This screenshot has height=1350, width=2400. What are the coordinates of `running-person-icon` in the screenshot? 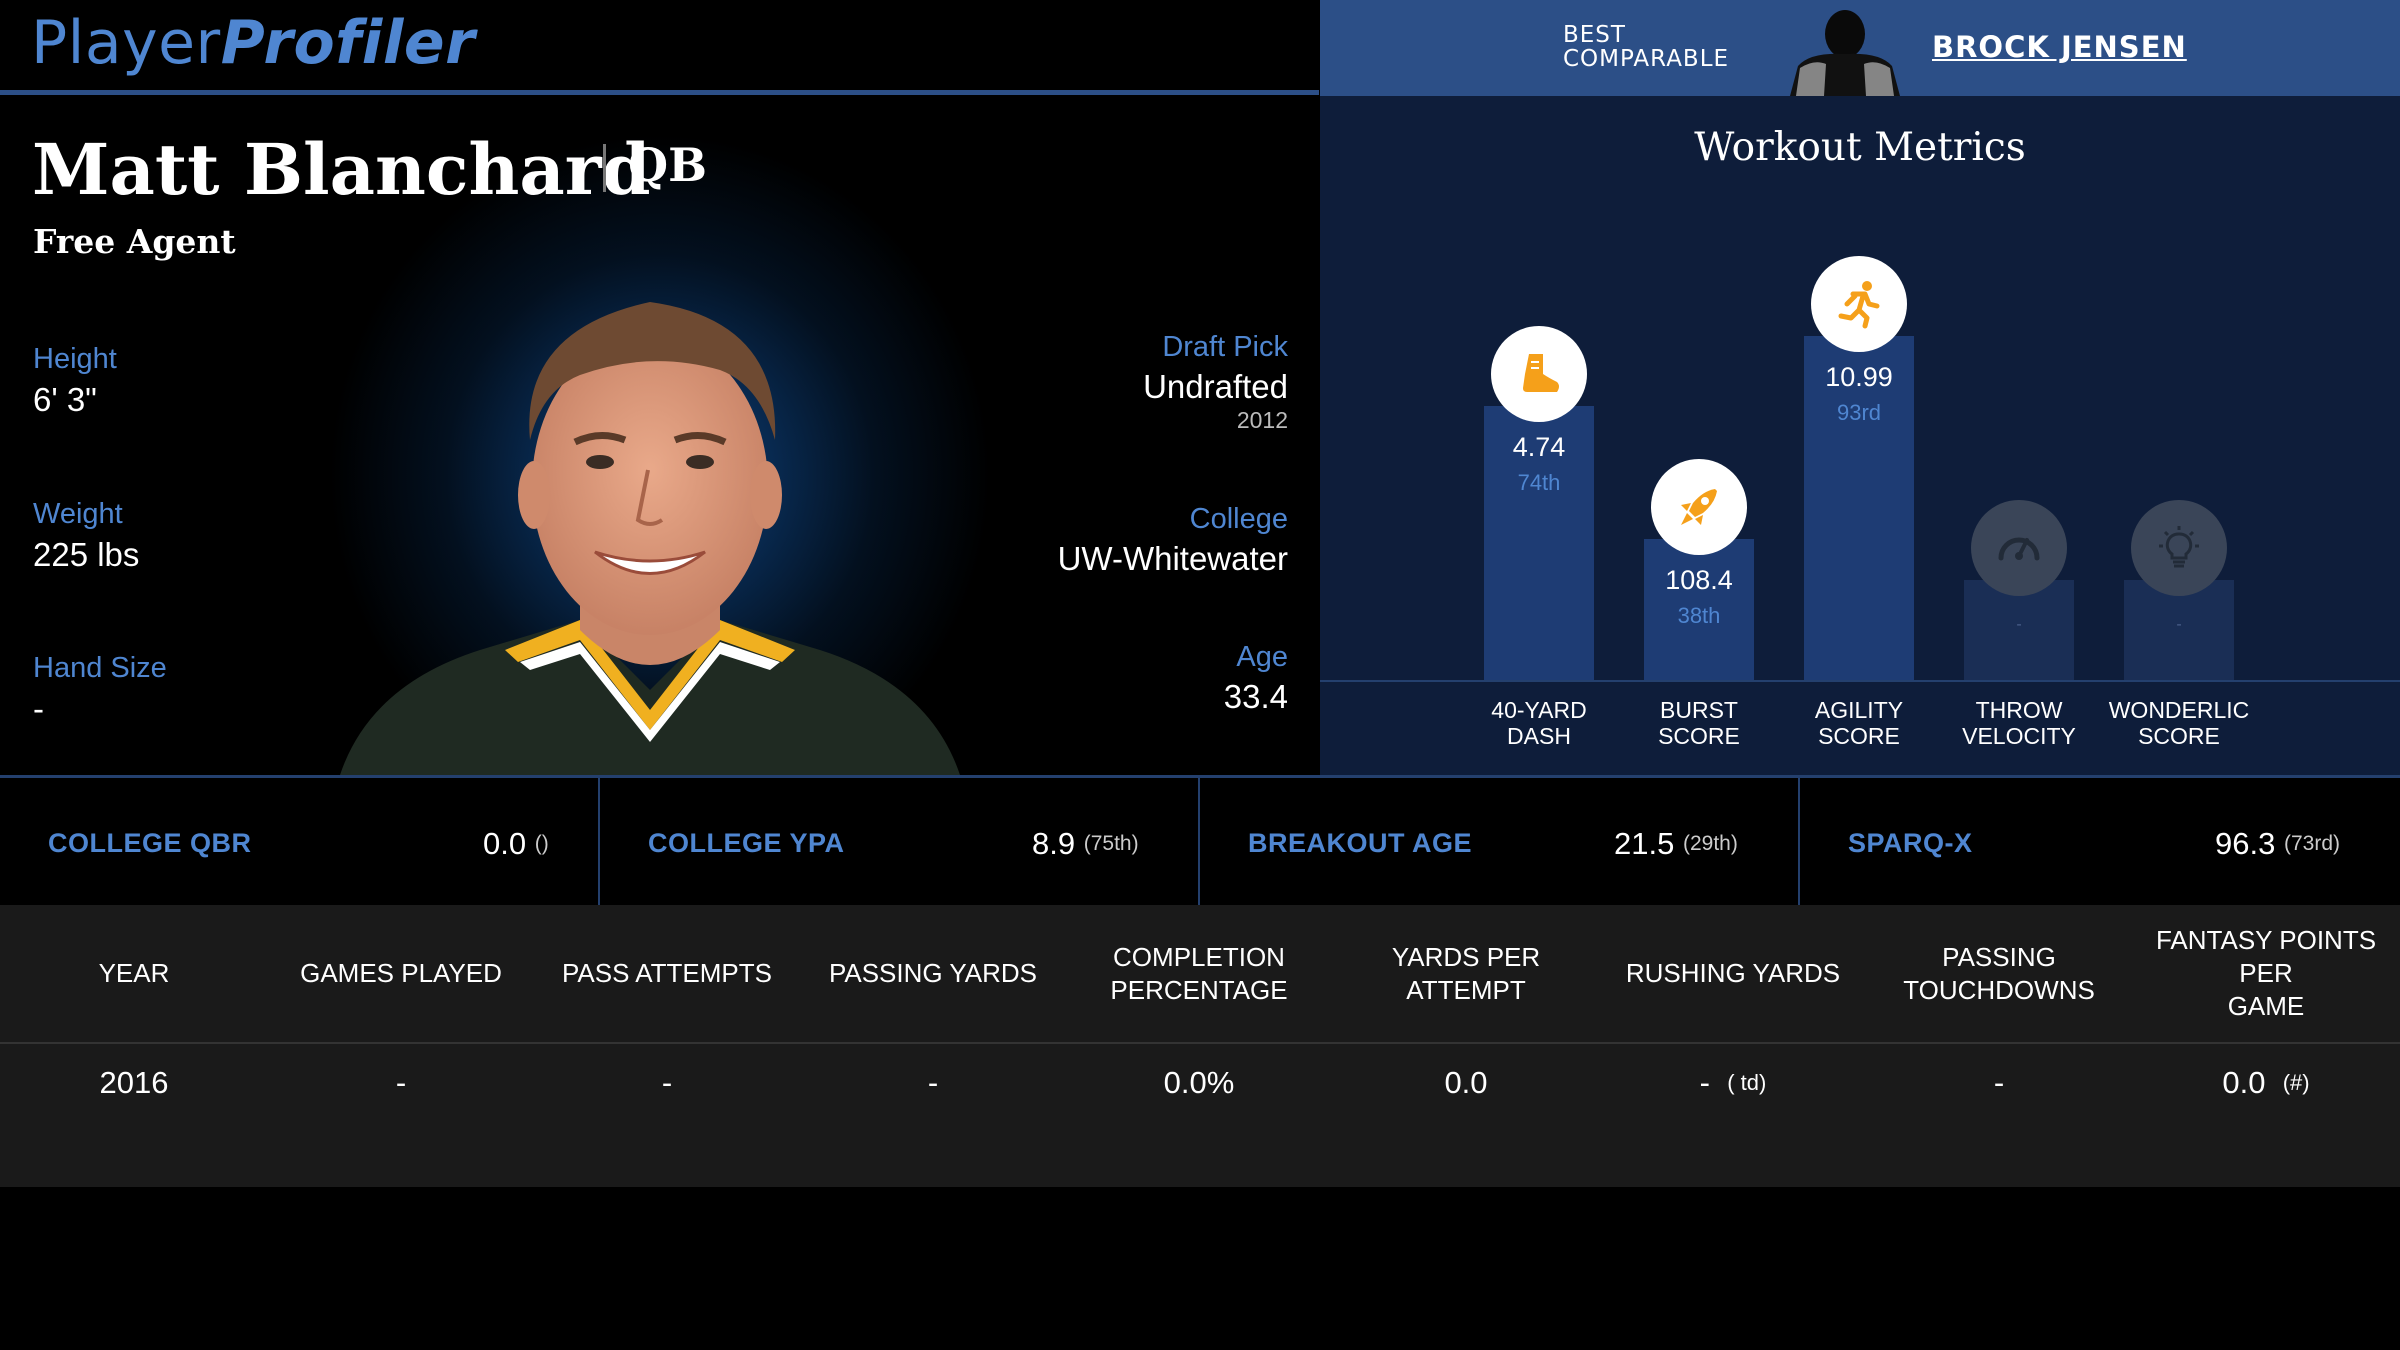 It's located at (1859, 304).